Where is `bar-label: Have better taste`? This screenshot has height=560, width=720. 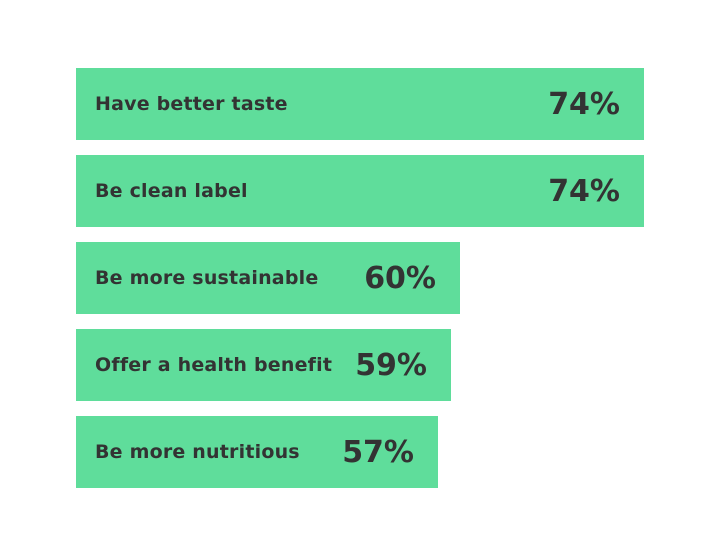
bar-label: Have better taste is located at coordinates (191, 104).